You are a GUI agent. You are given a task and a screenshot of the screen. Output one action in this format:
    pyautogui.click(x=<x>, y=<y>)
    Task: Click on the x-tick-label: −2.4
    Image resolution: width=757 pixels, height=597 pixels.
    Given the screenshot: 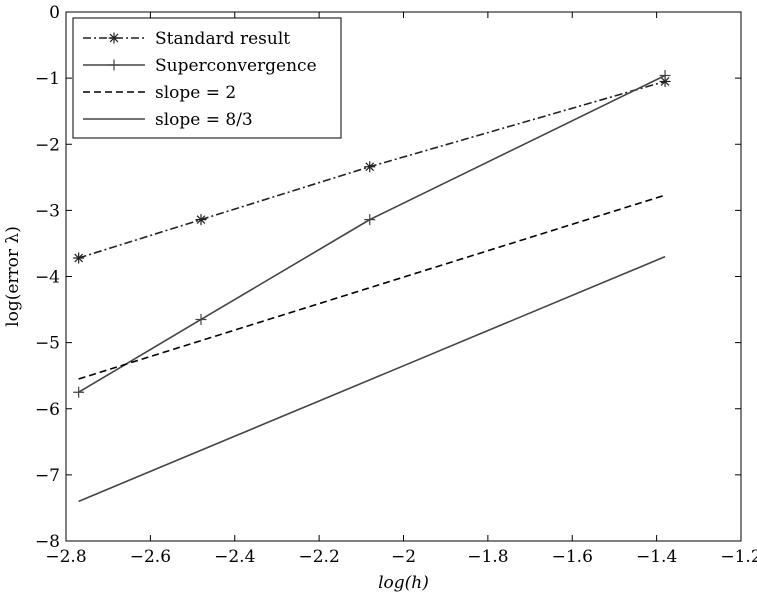 What is the action you would take?
    pyautogui.click(x=234, y=557)
    